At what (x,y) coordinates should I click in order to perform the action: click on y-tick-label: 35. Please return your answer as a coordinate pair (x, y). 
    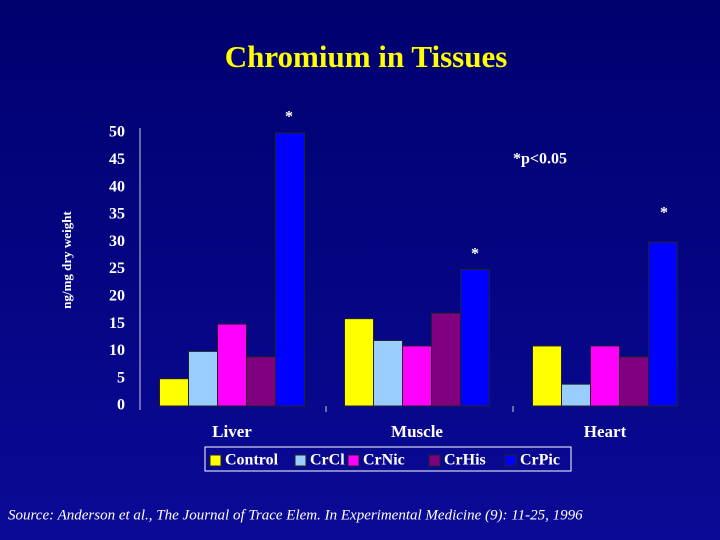
    Looking at the image, I should click on (117, 214).